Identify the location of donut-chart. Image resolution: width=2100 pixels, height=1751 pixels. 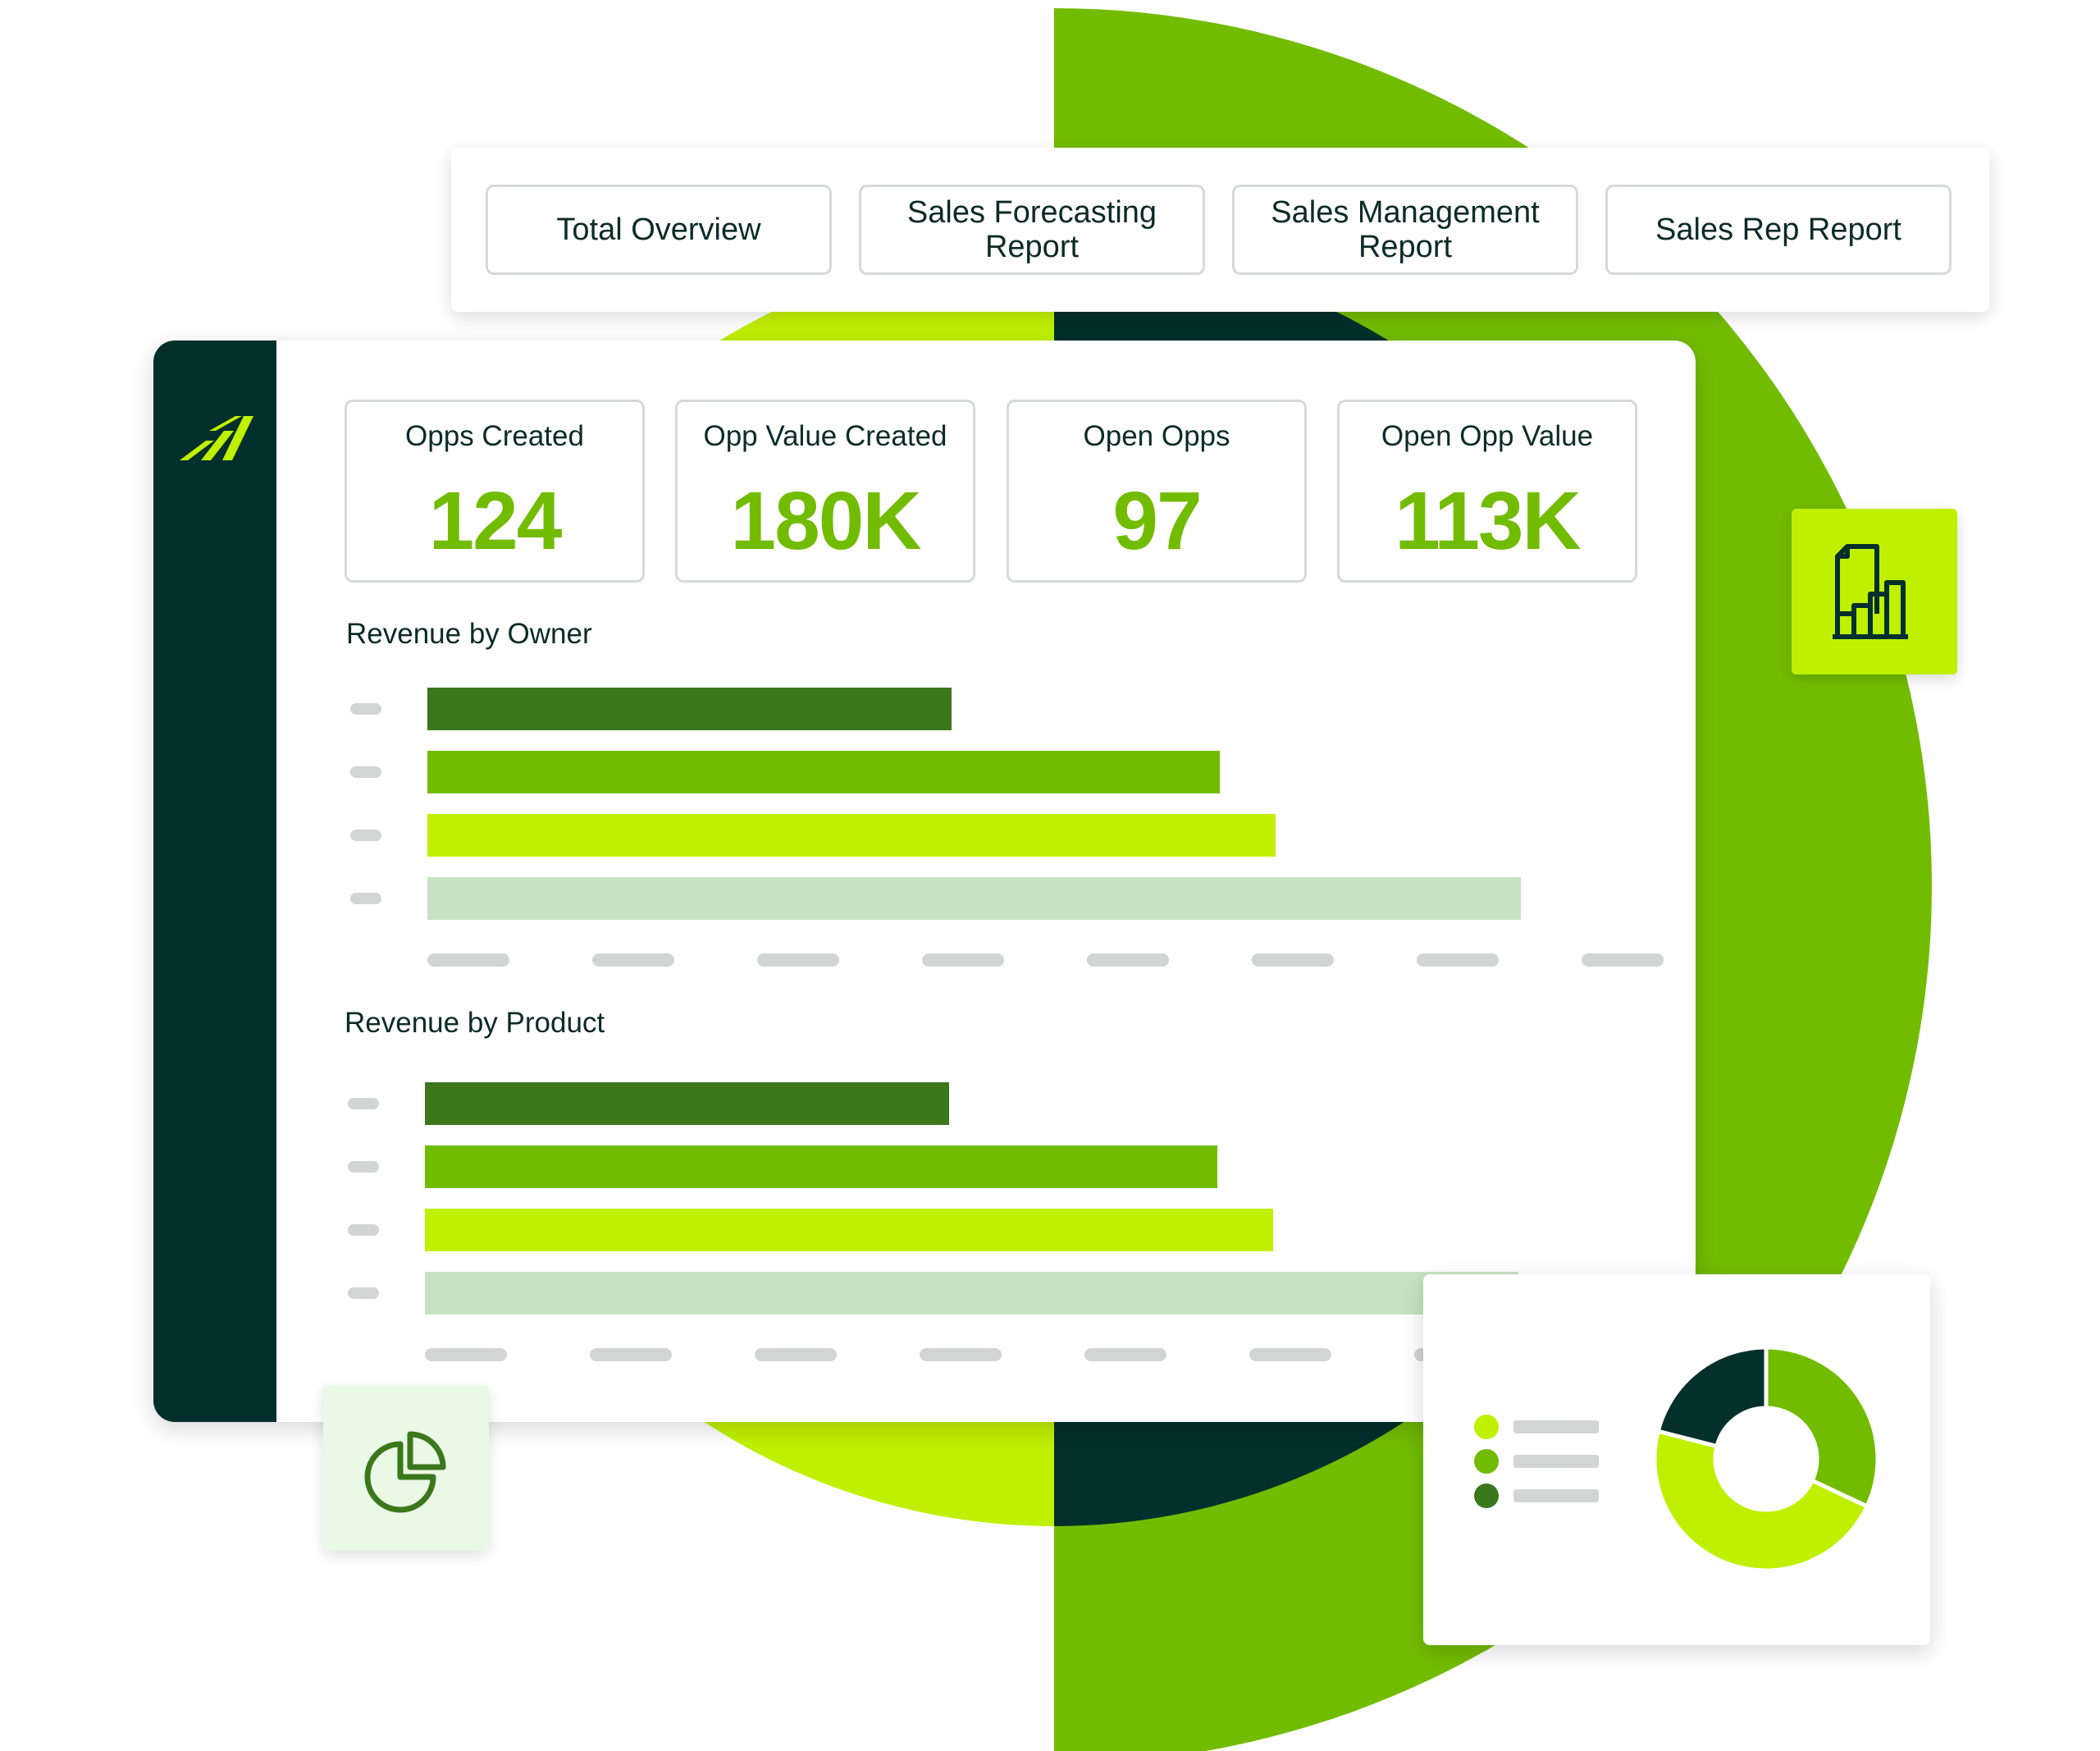
(1677, 1459).